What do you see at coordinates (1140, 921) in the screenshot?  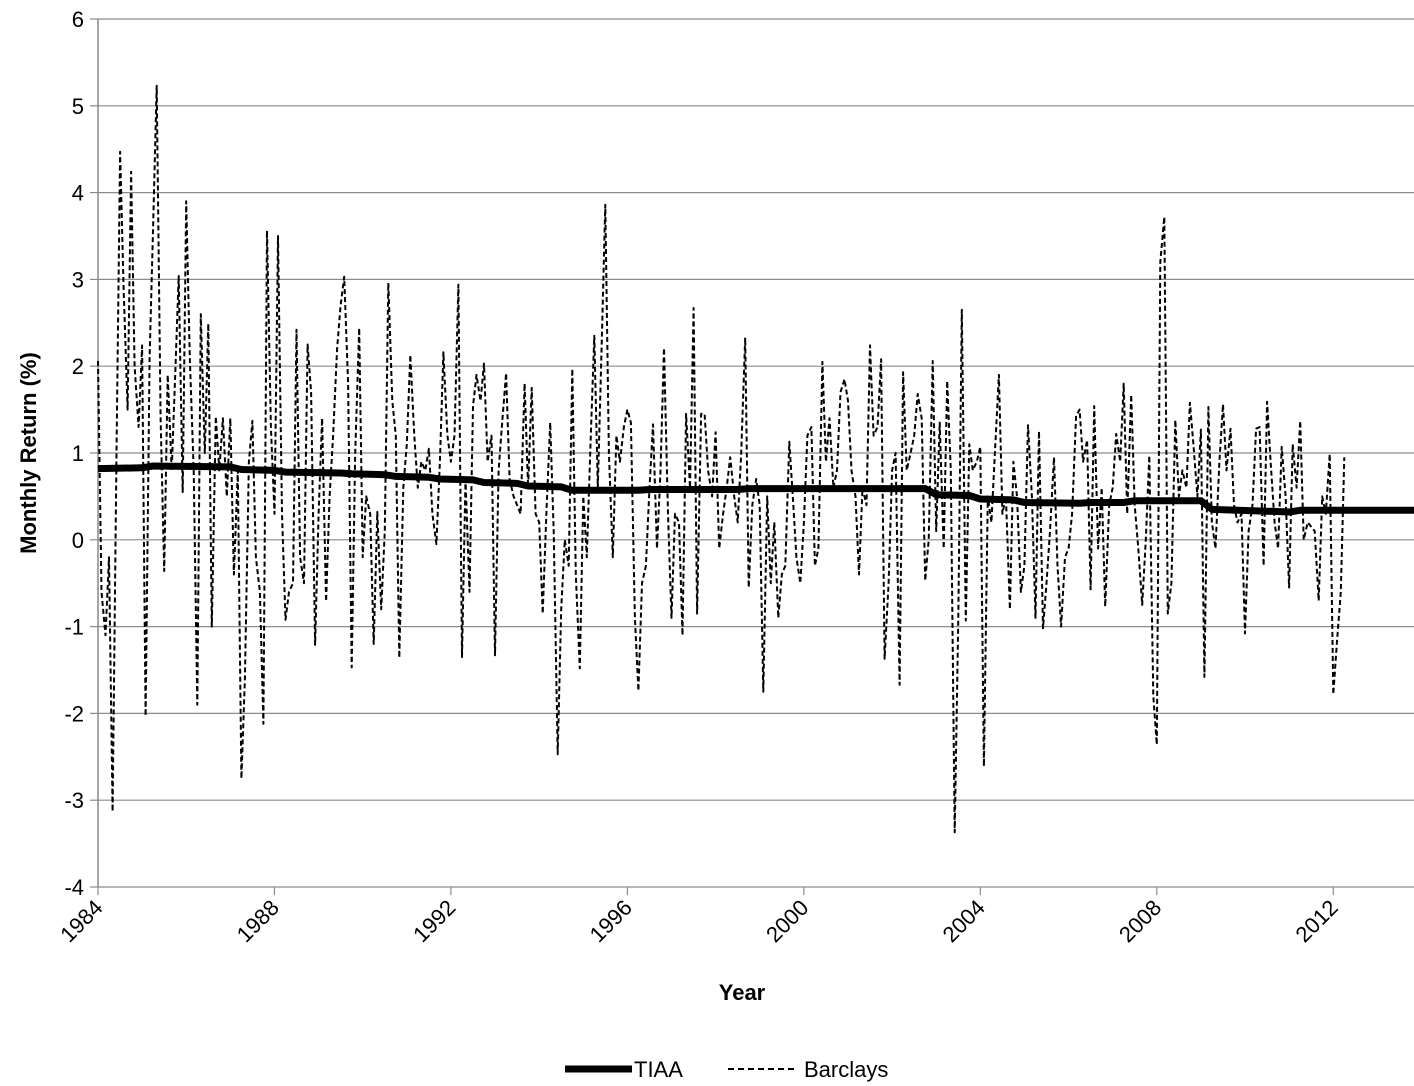 I see `x-tick-label: 2008` at bounding box center [1140, 921].